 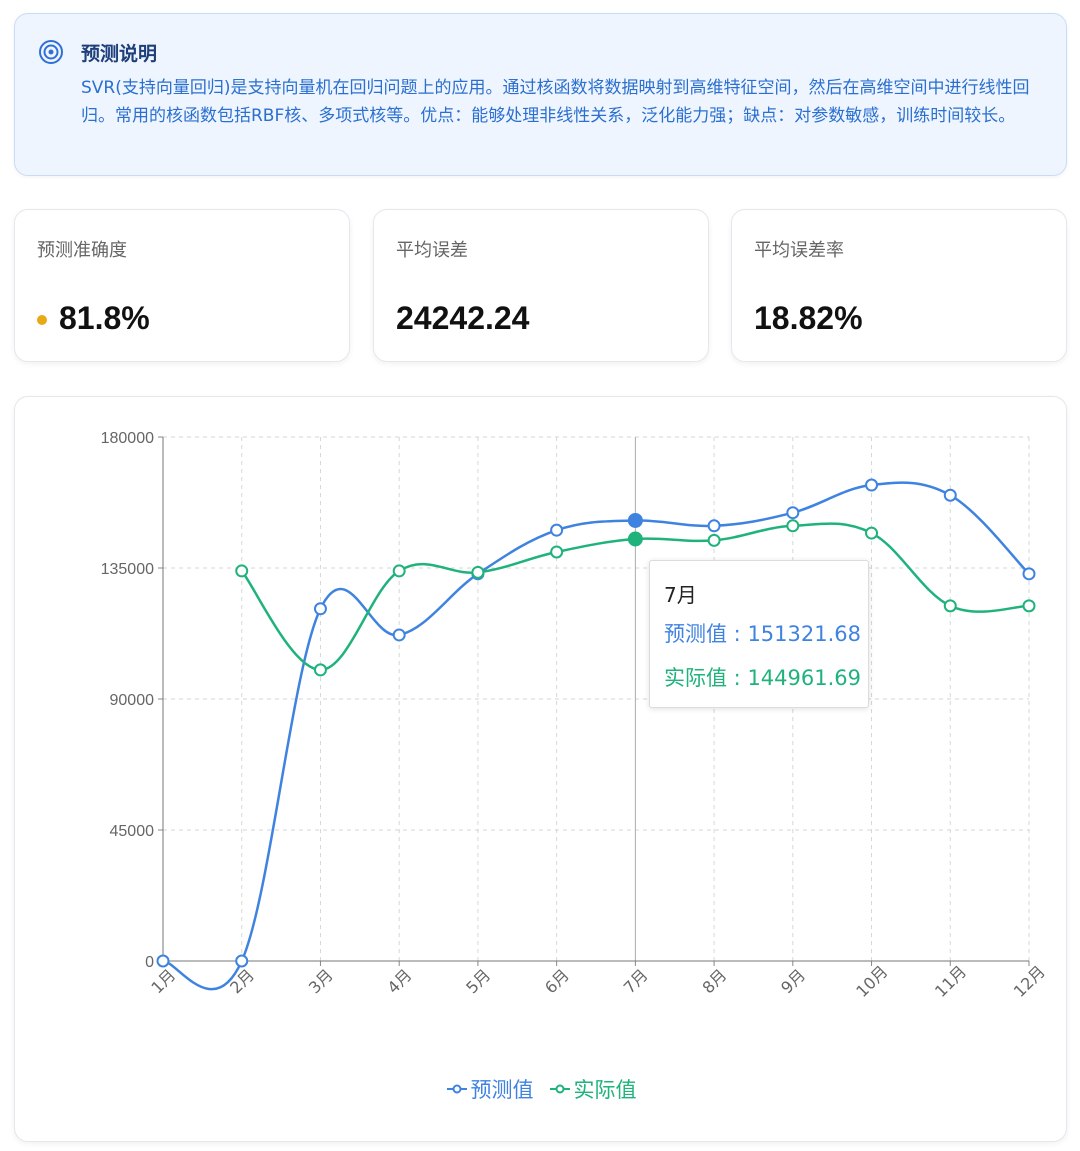 What do you see at coordinates (714, 981) in the screenshot?
I see `x-tick-label: 8月` at bounding box center [714, 981].